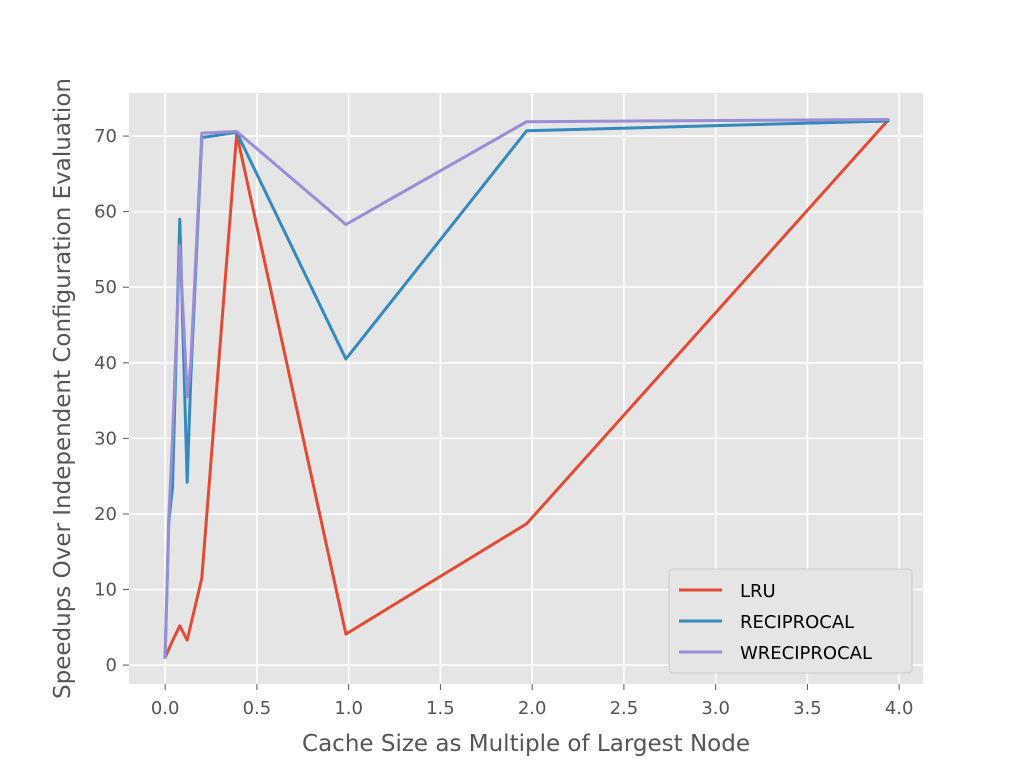 The width and height of the screenshot is (1027, 770). What do you see at coordinates (105, 212) in the screenshot?
I see `y-tick-label: 60` at bounding box center [105, 212].